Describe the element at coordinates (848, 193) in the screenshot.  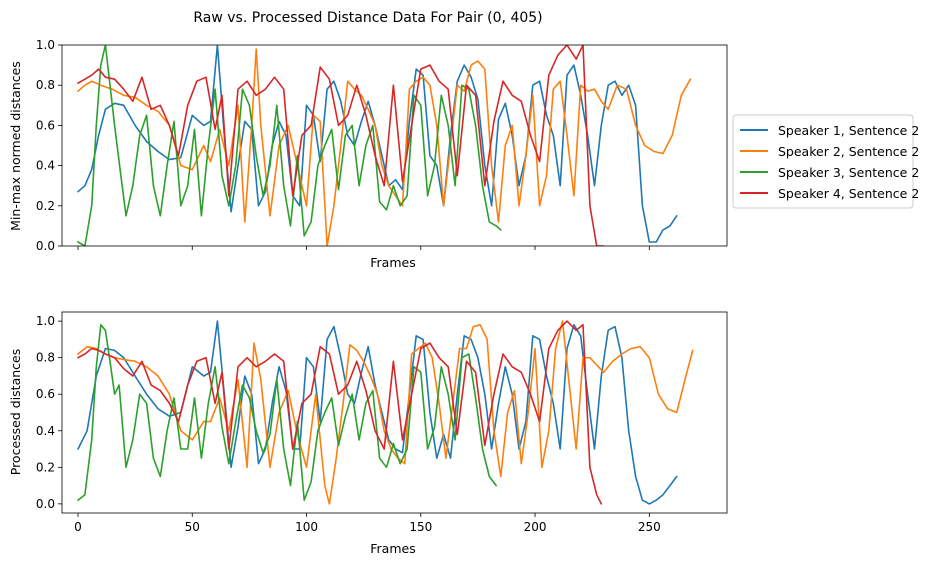
I see `legend-label-speaker-4: Speaker 4, Sentence 2` at that location.